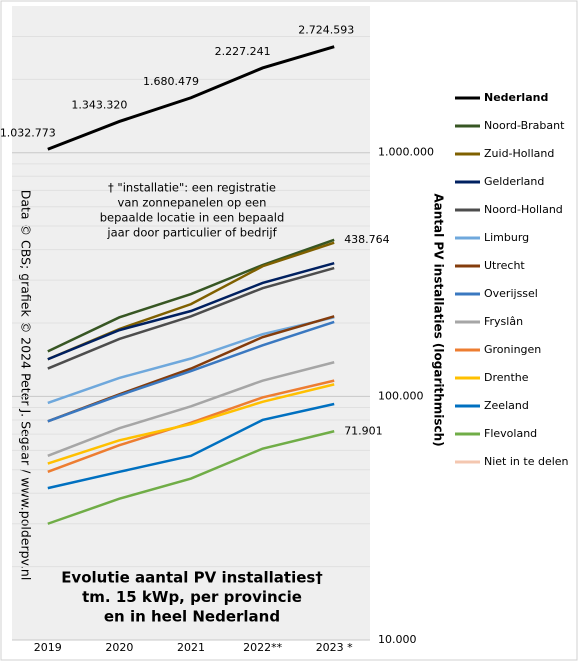  What do you see at coordinates (406, 152) in the screenshot?
I see `y-tick-label: 1.000.000` at bounding box center [406, 152].